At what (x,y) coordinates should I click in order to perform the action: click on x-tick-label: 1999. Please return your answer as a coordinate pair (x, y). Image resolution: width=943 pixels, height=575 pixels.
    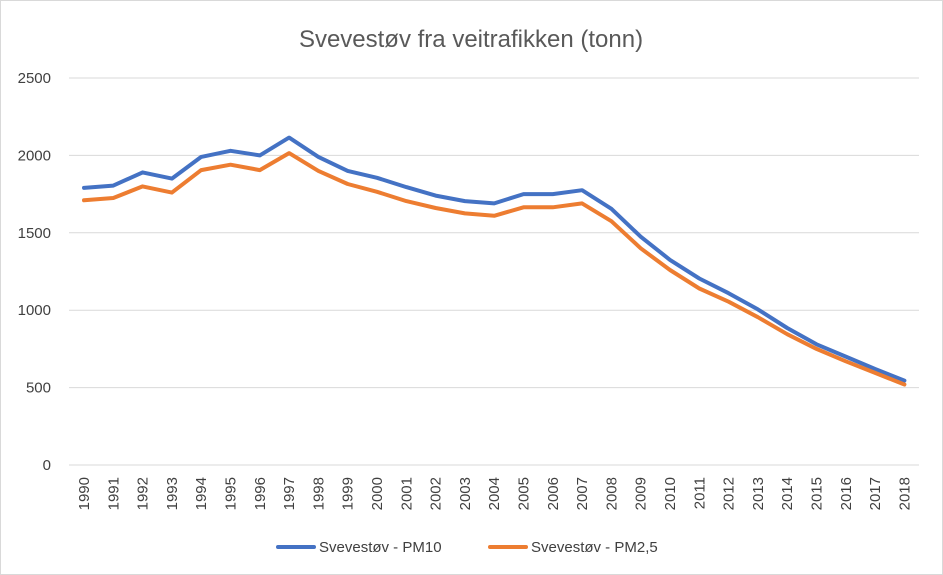
    Looking at the image, I should click on (348, 493).